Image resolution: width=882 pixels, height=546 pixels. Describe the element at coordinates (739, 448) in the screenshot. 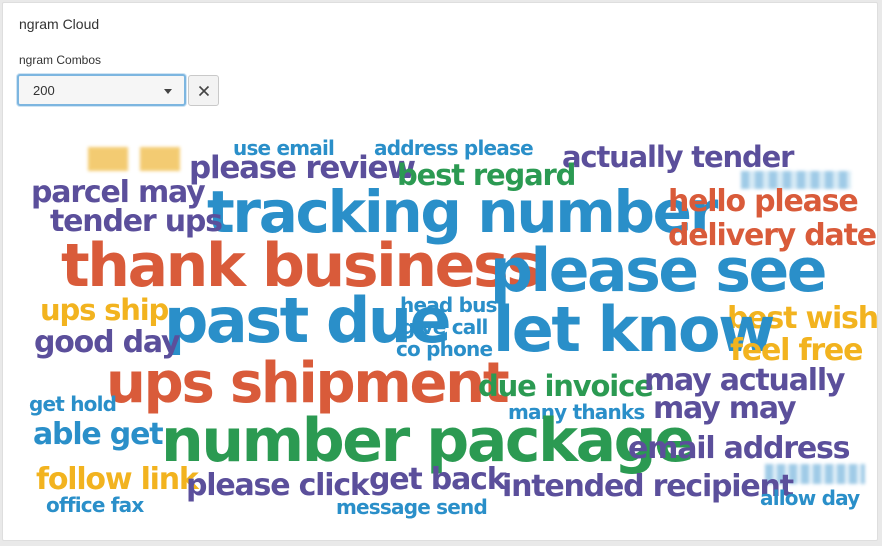

I see `word-email-address: email address` at that location.